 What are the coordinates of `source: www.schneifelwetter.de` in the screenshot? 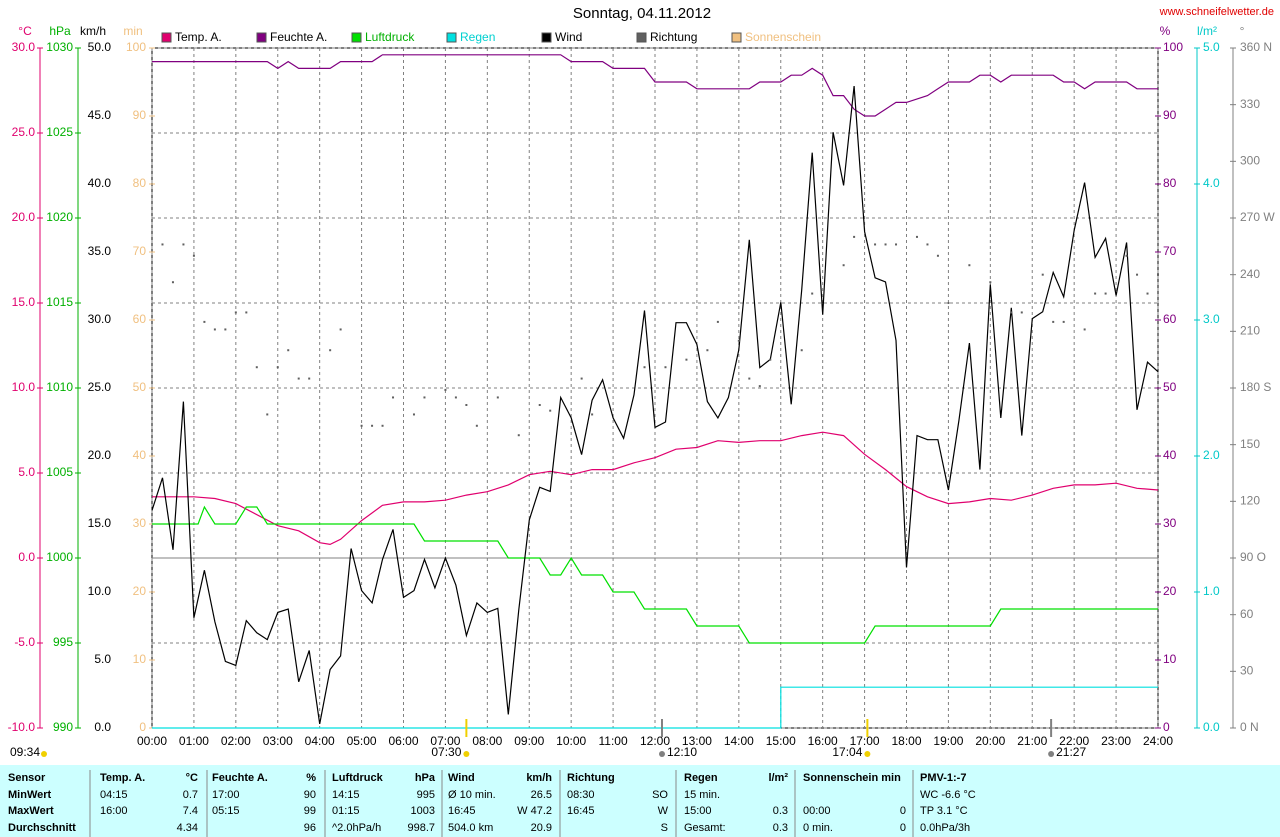 It's located at (1216, 12).